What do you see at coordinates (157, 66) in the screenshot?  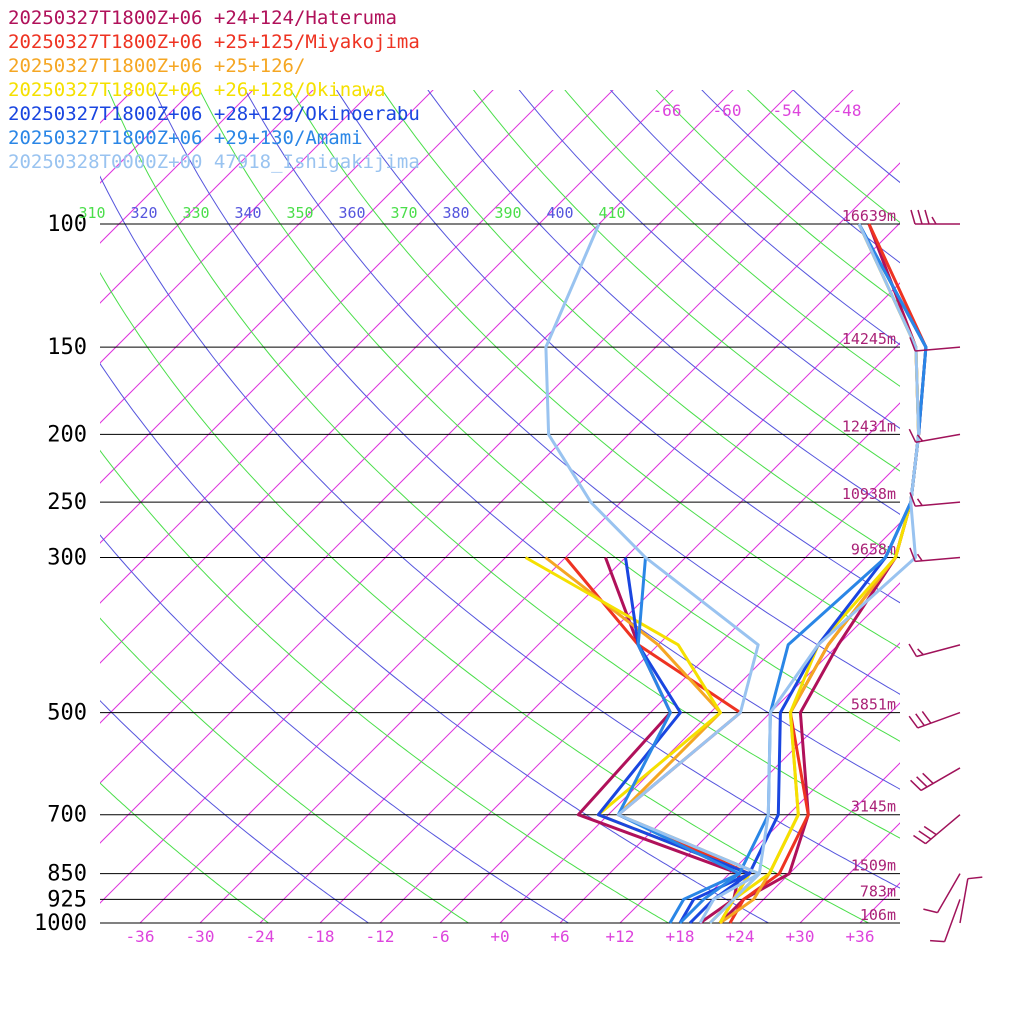 I see `legend-entry: 20250327T1800Z+06 +25+126/` at bounding box center [157, 66].